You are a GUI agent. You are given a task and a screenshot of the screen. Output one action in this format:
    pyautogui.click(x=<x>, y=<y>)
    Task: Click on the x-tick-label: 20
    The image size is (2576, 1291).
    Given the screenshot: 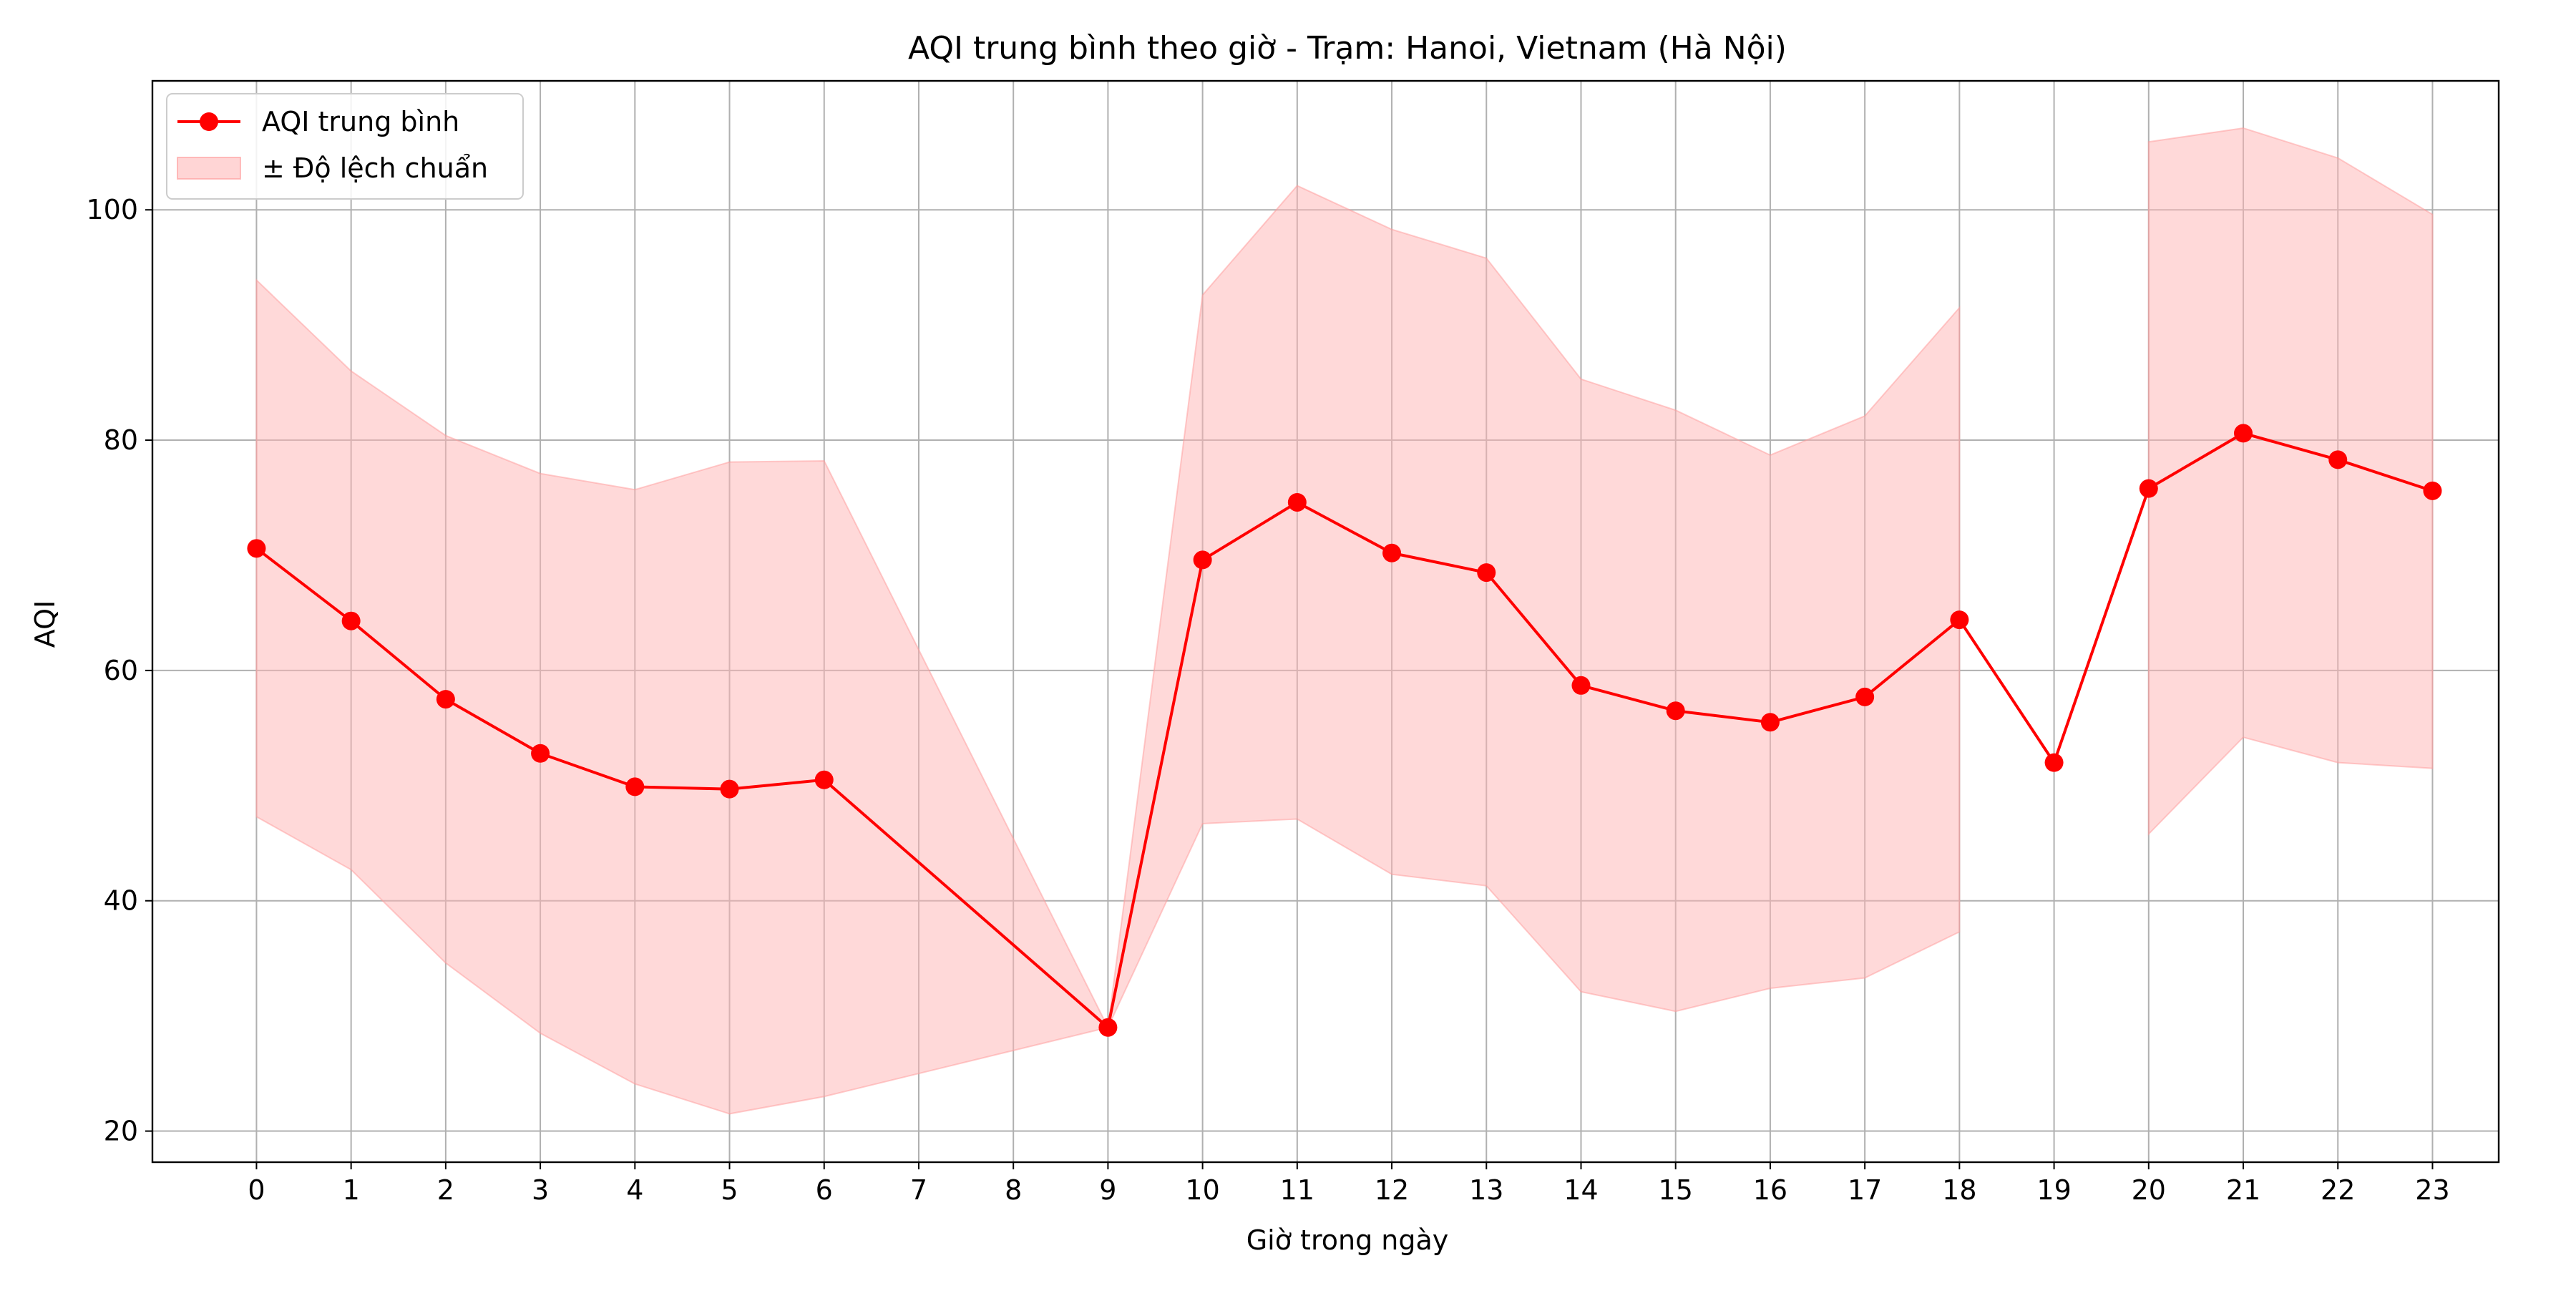 What is the action you would take?
    pyautogui.click(x=2149, y=1190)
    